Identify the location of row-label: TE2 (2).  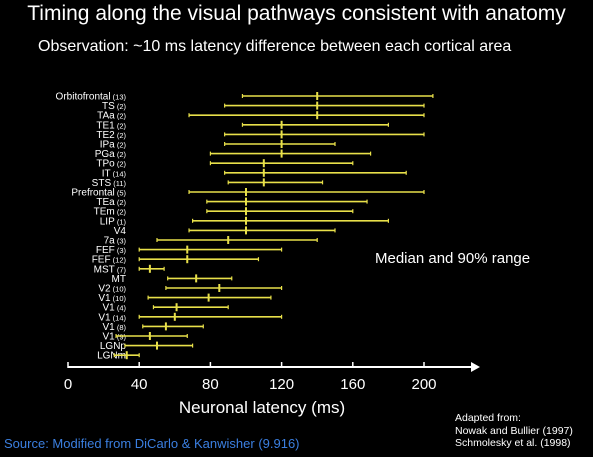
(111, 135).